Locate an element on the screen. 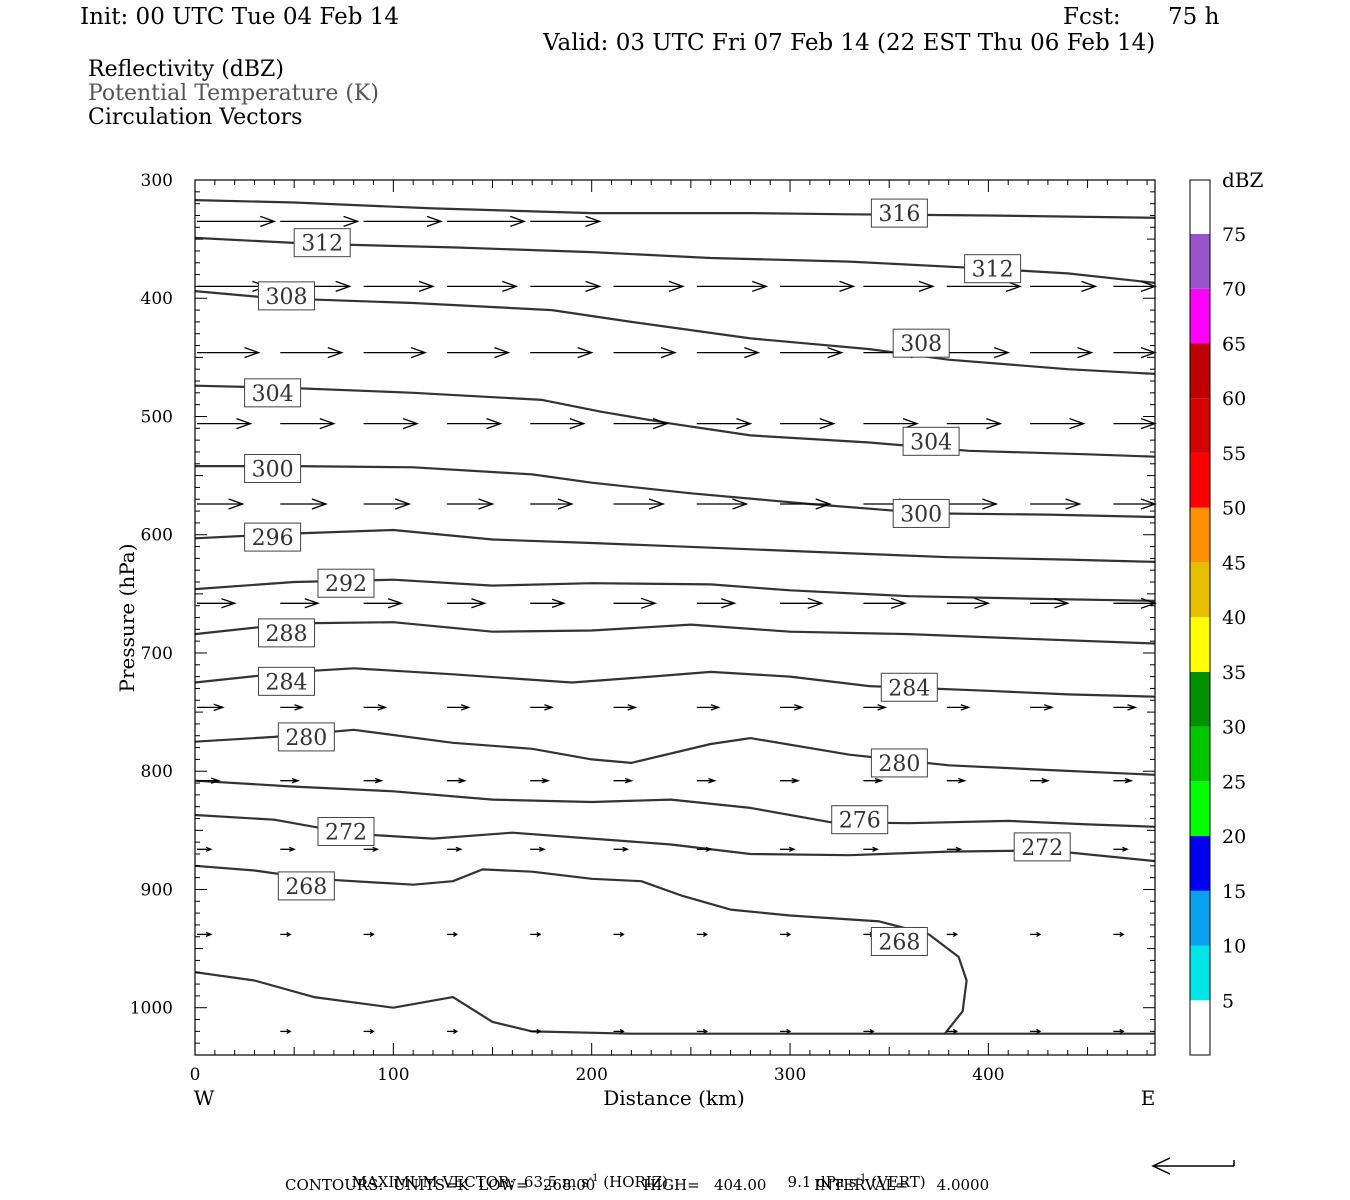 The image size is (1350, 1200). svg-text: 296 is located at coordinates (273, 538).